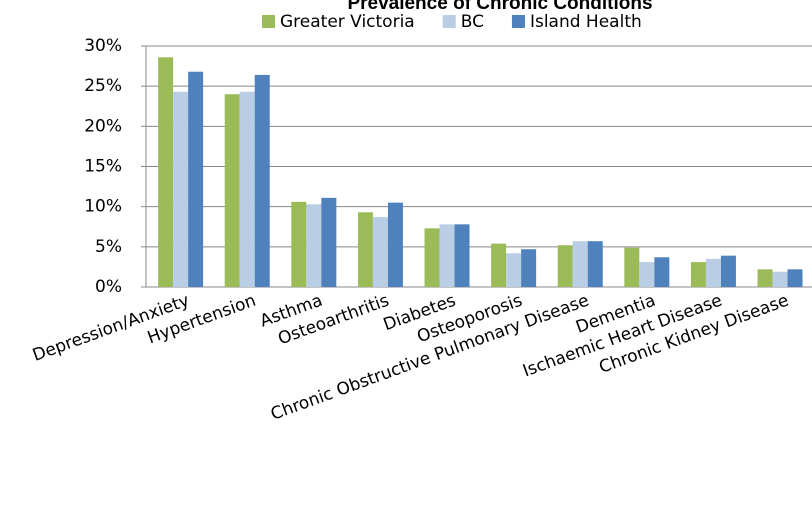  I want to click on legend-label: BC, so click(472, 22).